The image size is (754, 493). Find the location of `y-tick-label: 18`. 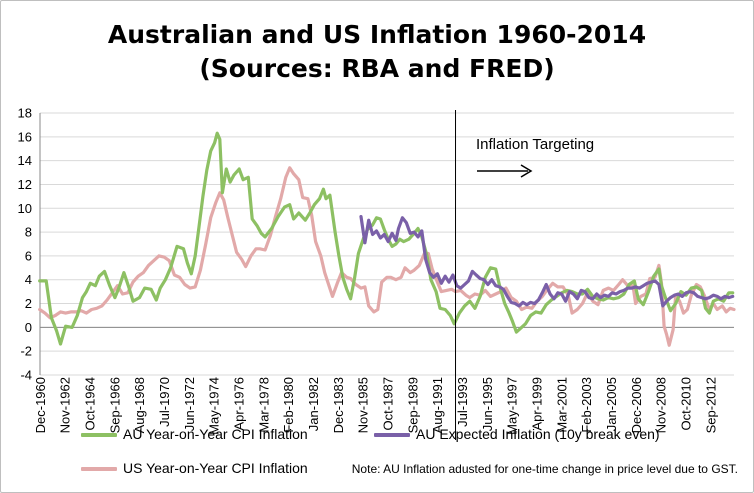

y-tick-label: 18 is located at coordinates (25, 113).